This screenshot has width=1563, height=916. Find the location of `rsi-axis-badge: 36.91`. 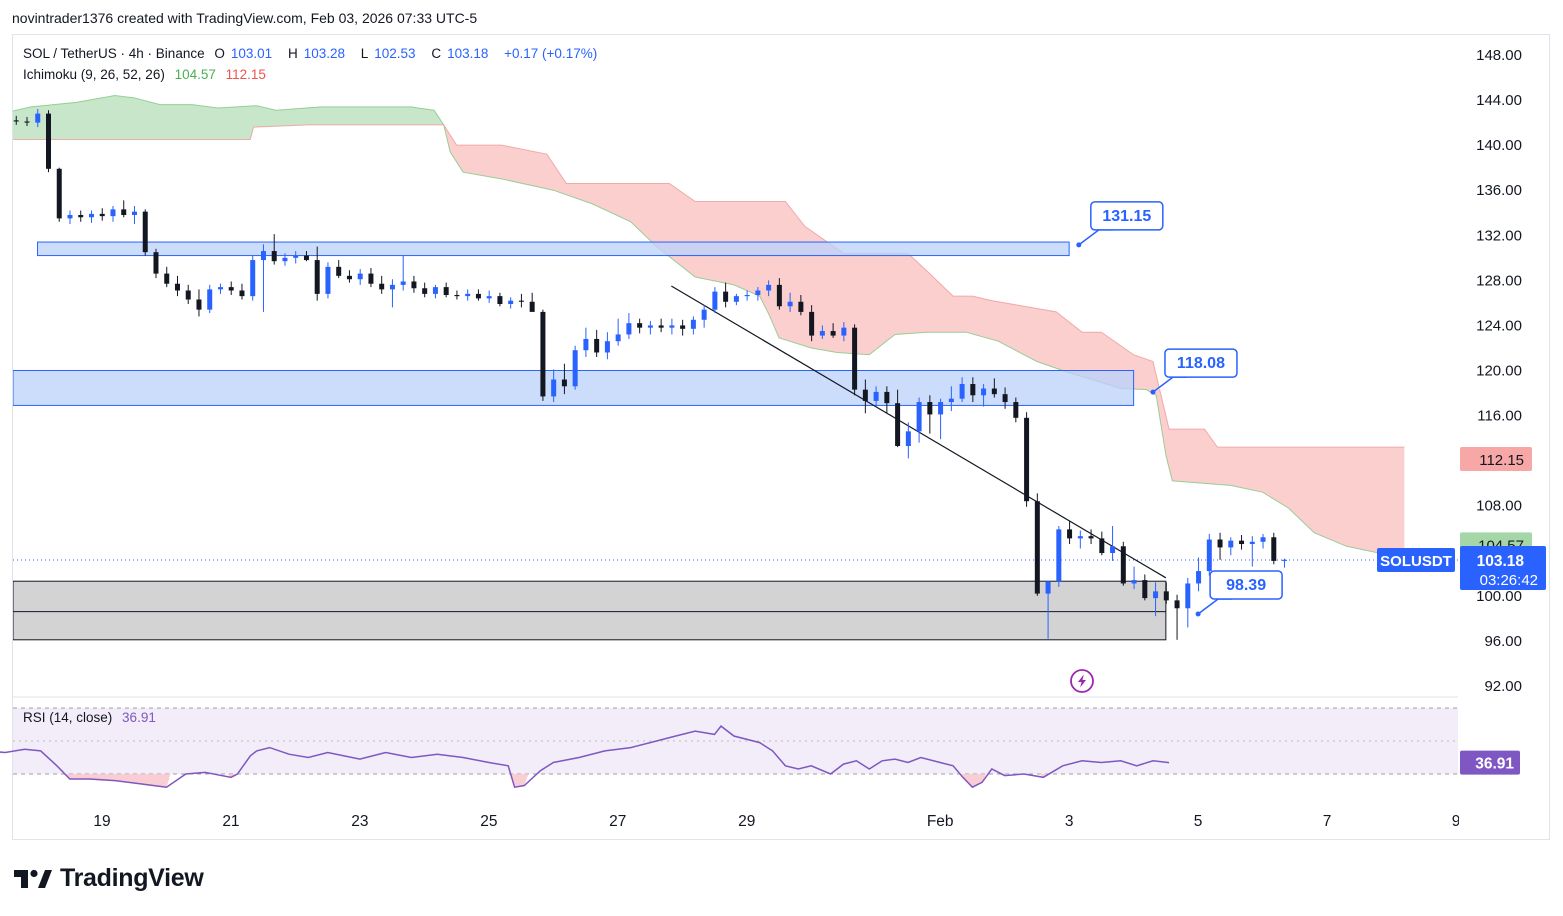

rsi-axis-badge: 36.91 is located at coordinates (1490, 762).